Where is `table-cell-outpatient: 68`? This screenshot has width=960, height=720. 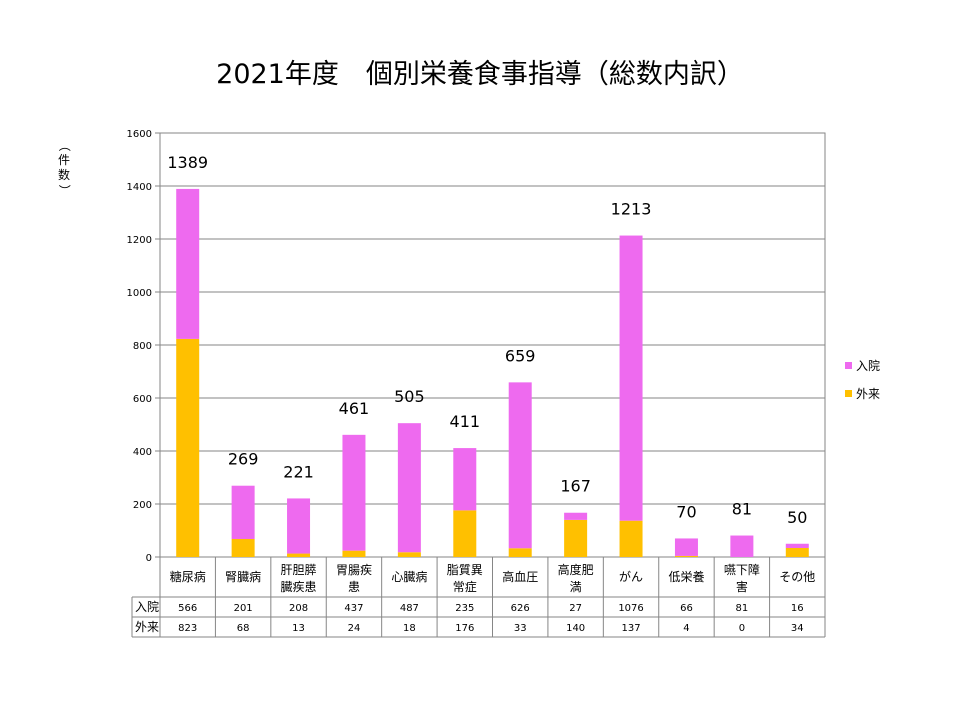
table-cell-outpatient: 68 is located at coordinates (243, 628).